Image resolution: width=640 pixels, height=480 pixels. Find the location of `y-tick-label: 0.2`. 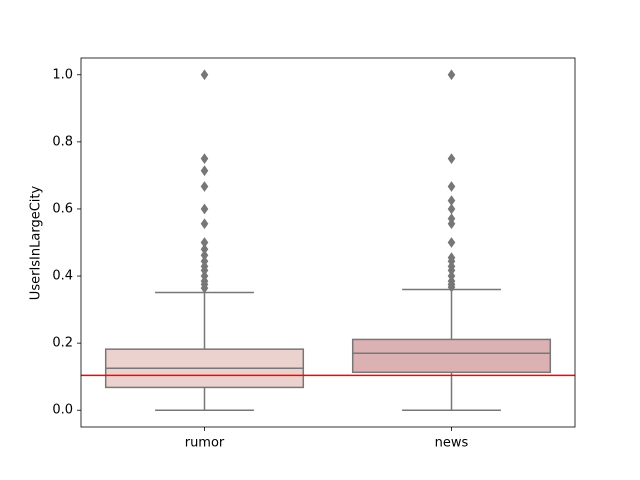

y-tick-label: 0.2 is located at coordinates (62, 343).